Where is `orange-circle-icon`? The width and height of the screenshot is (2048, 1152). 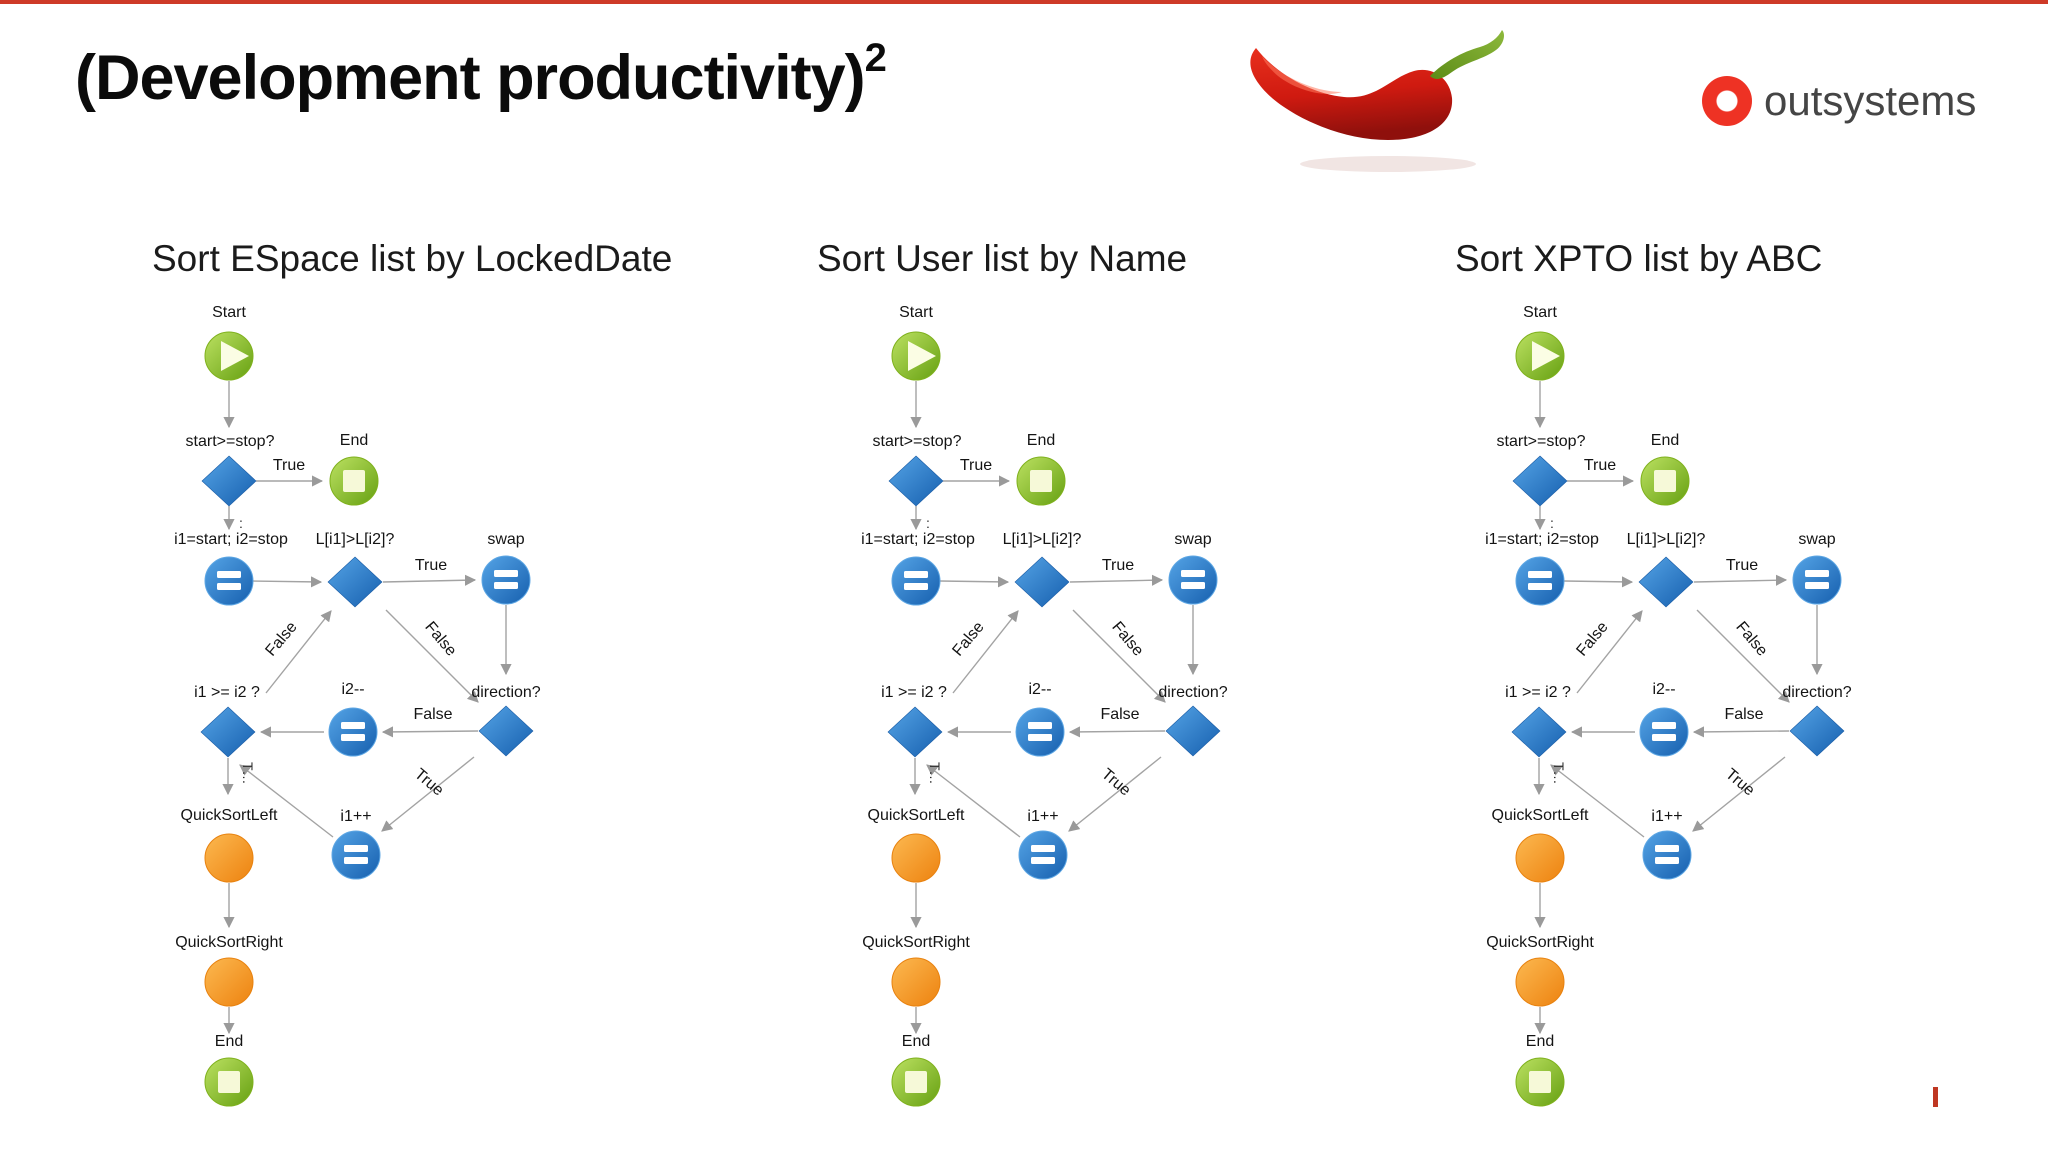 orange-circle-icon is located at coordinates (916, 982).